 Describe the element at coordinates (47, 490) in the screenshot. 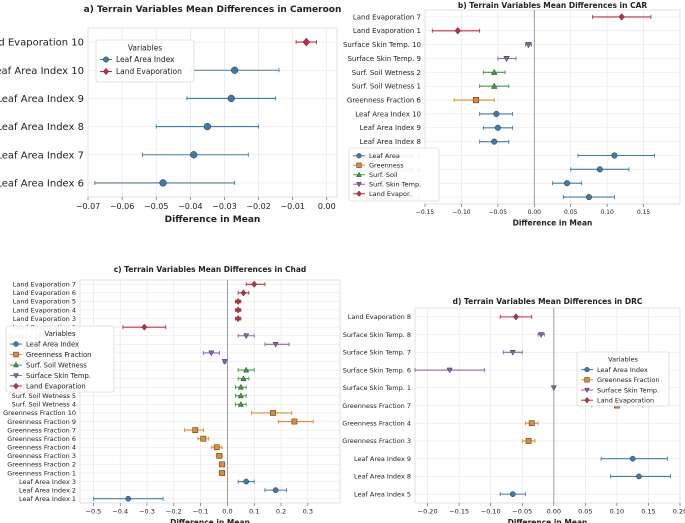

I see `y-tick-label: Leaf Area Index 2` at that location.